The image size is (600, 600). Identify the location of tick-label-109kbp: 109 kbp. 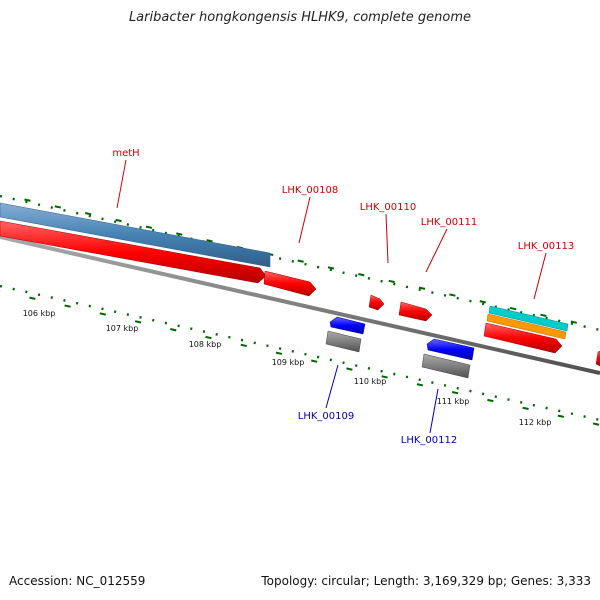
(288, 362).